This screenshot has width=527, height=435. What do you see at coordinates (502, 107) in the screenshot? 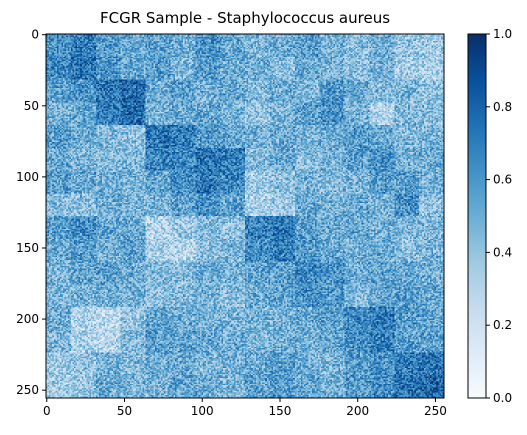
I see `colorbar-tick-label: 0.8` at bounding box center [502, 107].